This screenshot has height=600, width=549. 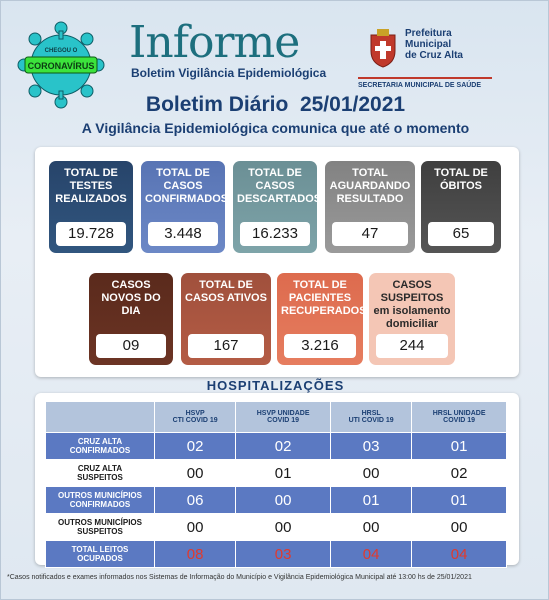 I want to click on stat-value: 09, so click(x=131, y=346).